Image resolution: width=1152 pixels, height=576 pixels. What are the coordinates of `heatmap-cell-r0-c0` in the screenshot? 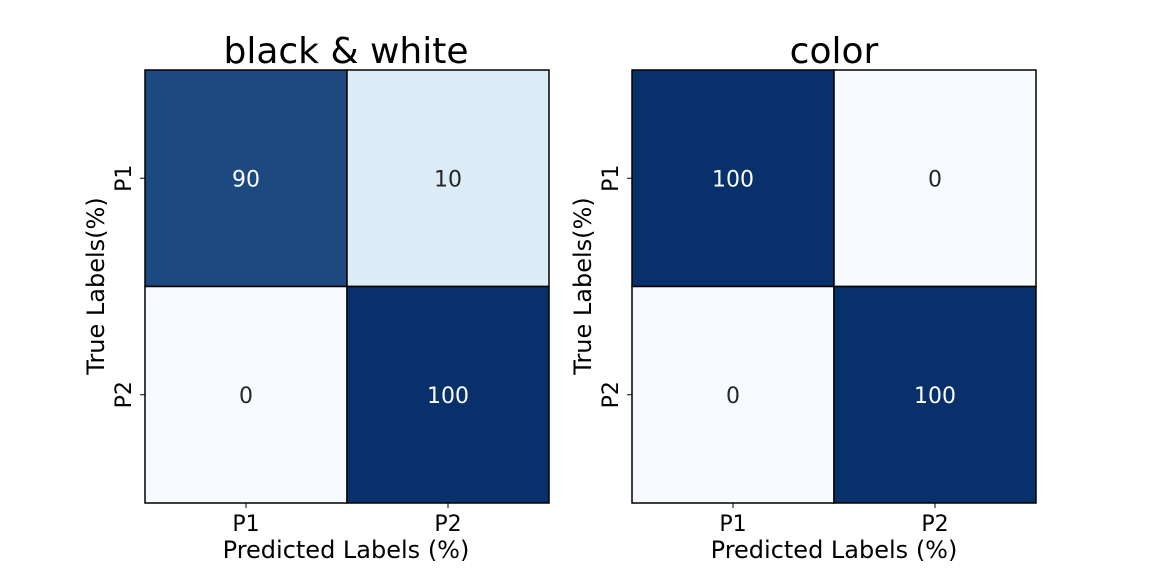 It's located at (246, 178).